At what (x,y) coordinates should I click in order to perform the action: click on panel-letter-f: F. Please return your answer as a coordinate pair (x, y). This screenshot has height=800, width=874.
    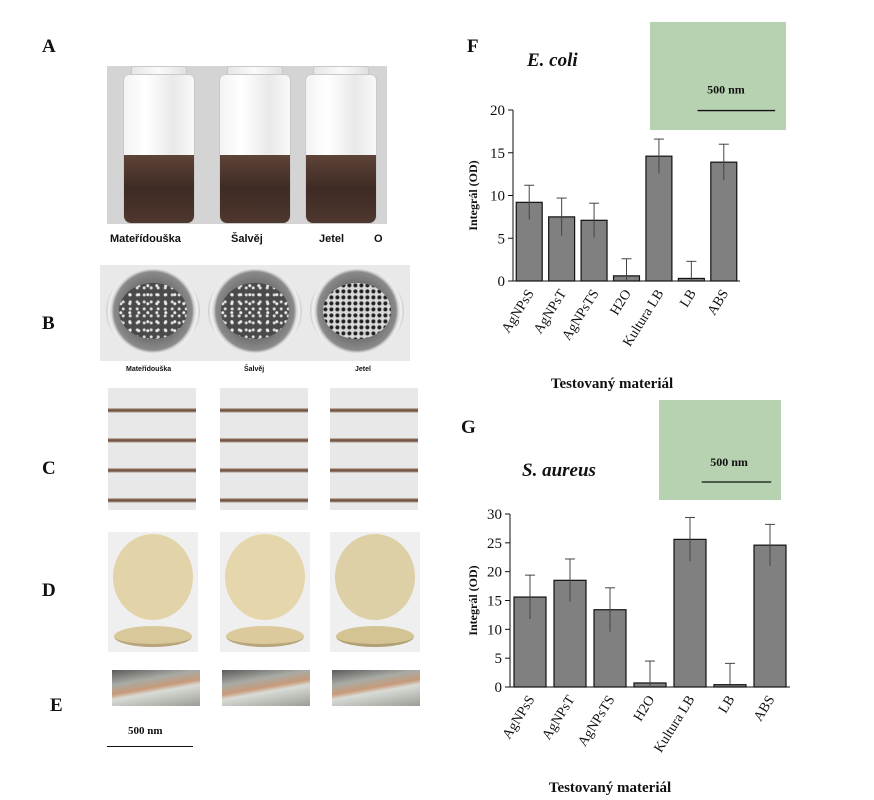
    Looking at the image, I should click on (473, 46).